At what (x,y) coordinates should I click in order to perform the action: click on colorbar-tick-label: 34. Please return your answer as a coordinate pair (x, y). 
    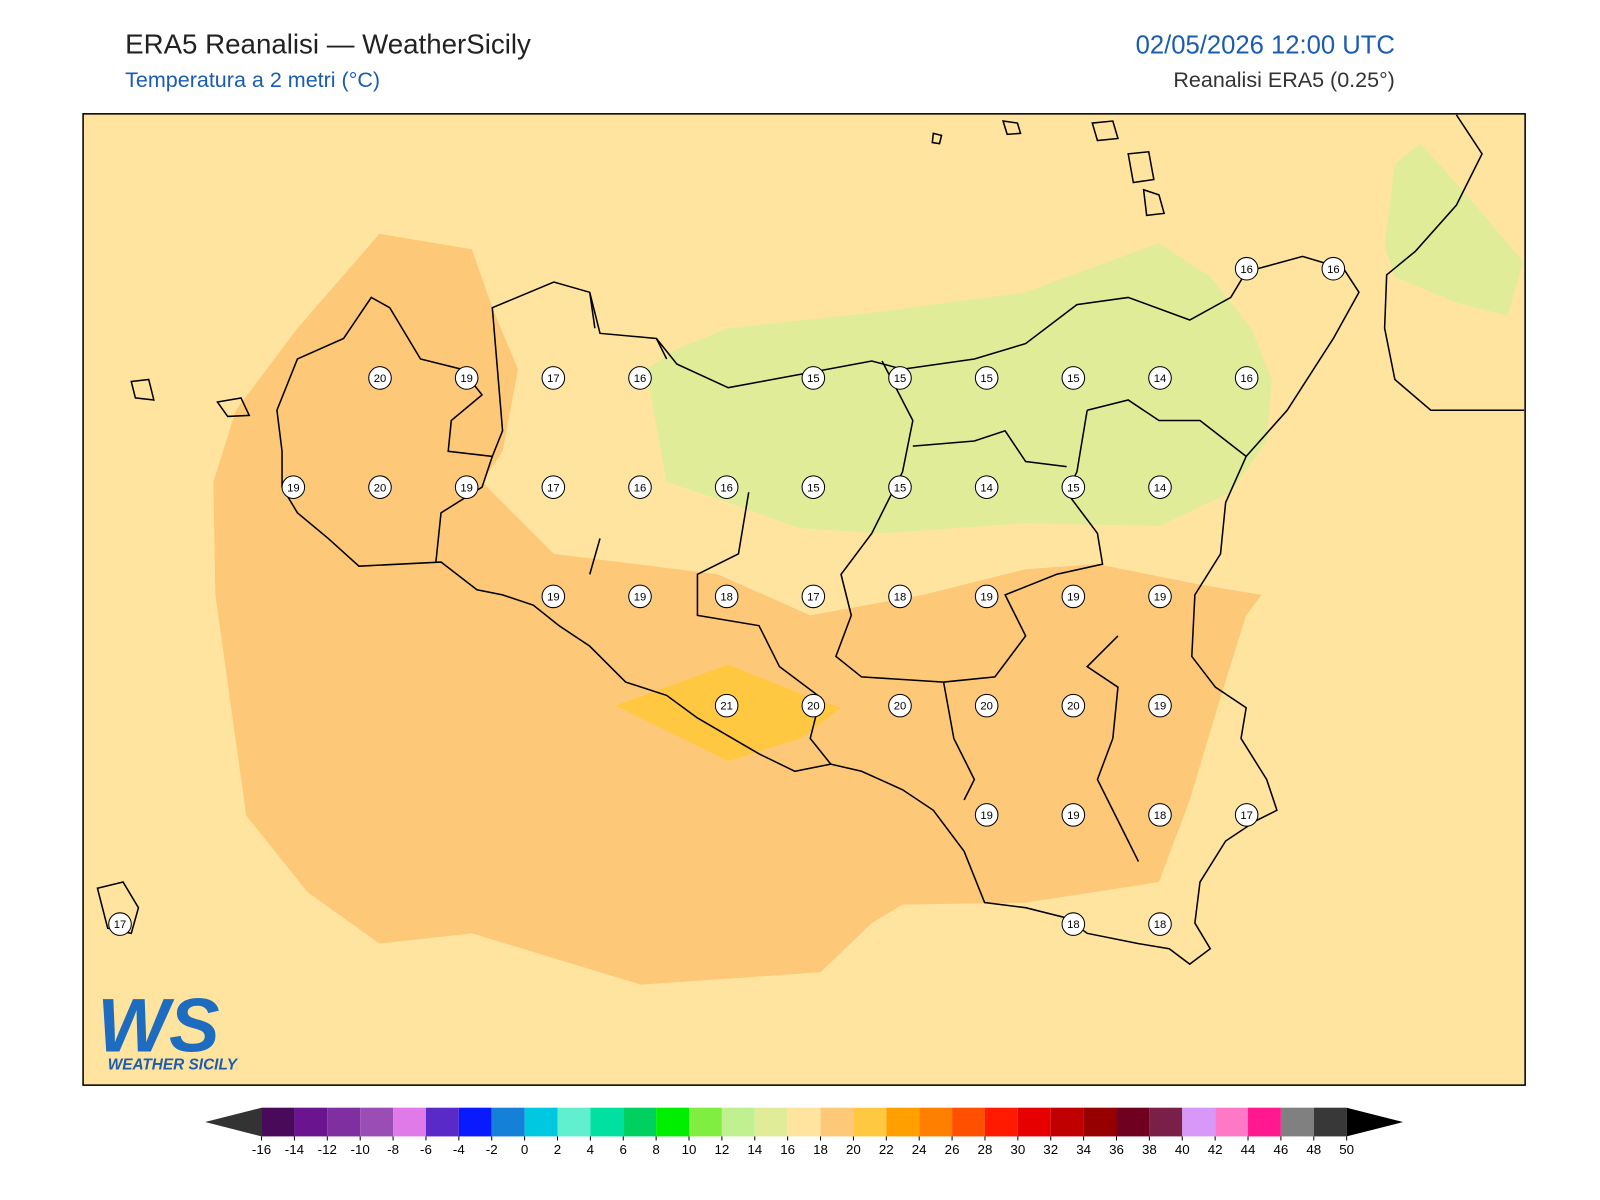
    Looking at the image, I should click on (1083, 1149).